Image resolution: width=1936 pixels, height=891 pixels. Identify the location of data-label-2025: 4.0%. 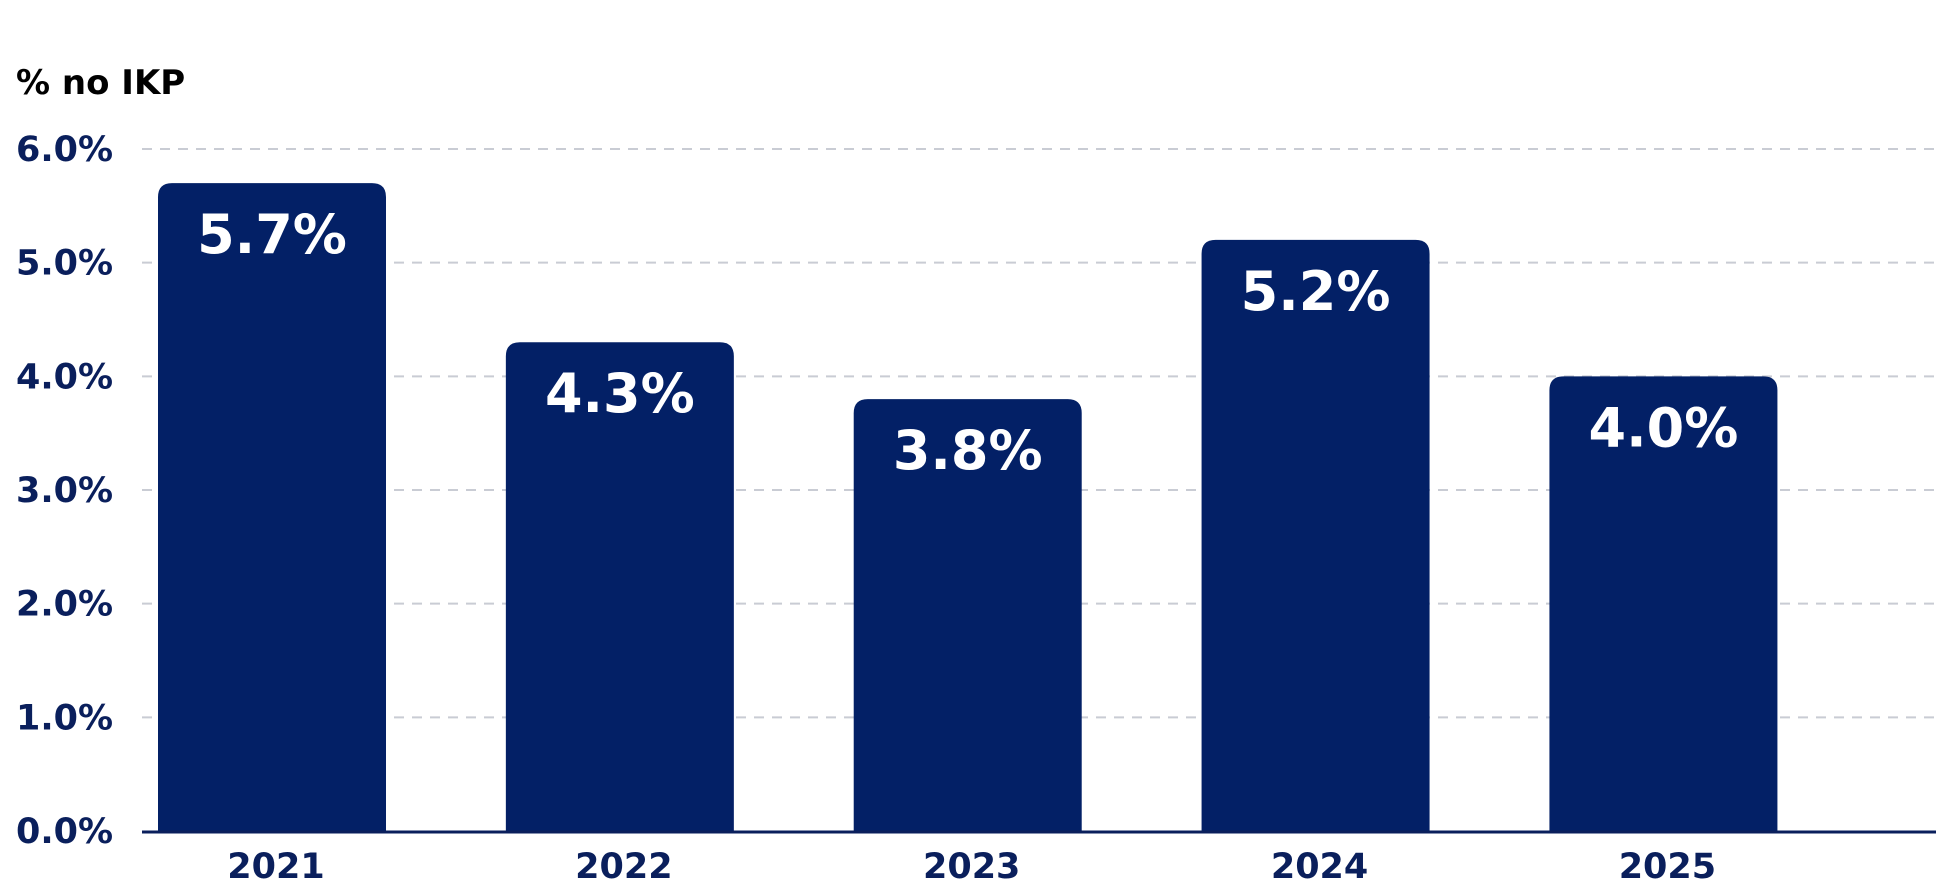
(1664, 427).